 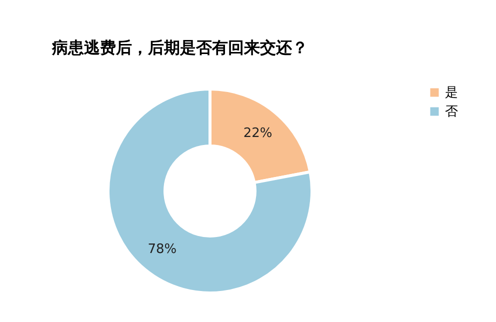 What do you see at coordinates (451, 112) in the screenshot?
I see `legend-label: 否` at bounding box center [451, 112].